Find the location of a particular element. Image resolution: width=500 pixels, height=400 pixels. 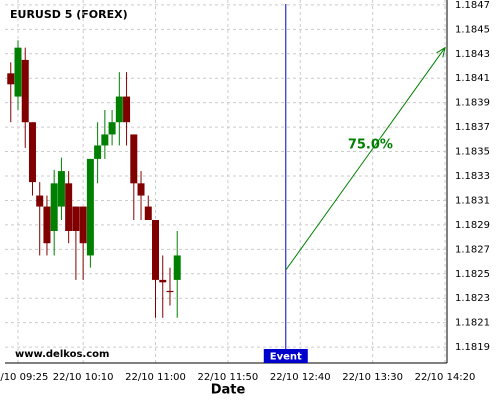

y-tick-label: 1.1841 is located at coordinates (472, 78).